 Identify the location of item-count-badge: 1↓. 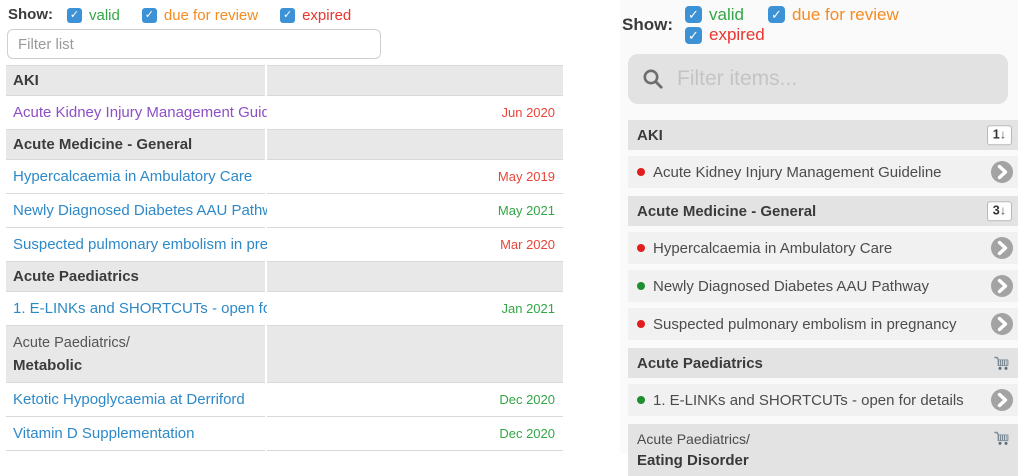
(999, 135).